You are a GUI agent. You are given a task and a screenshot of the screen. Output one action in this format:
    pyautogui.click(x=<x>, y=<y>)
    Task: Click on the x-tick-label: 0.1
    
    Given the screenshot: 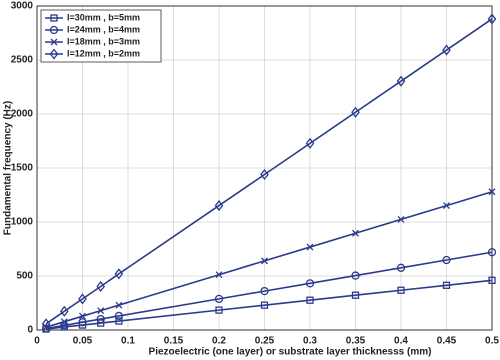 What is the action you would take?
    pyautogui.click(x=128, y=341)
    